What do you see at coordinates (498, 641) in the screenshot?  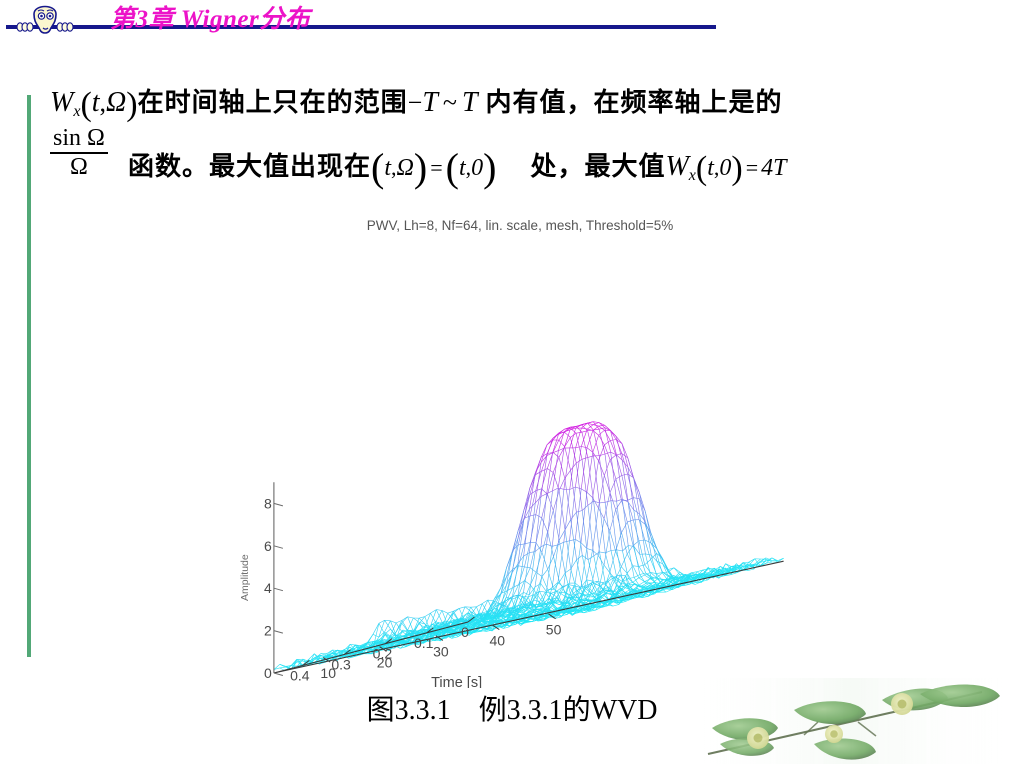 I see `svg-text: 40` at bounding box center [498, 641].